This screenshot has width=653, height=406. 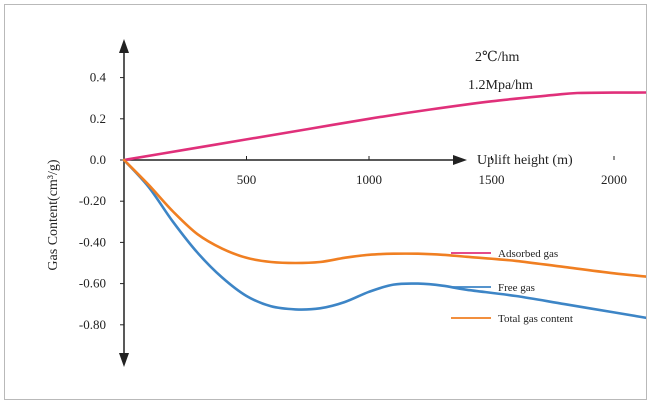 I want to click on legend: Adsorbed gas Free gas Total gas content, so click(x=512, y=286).